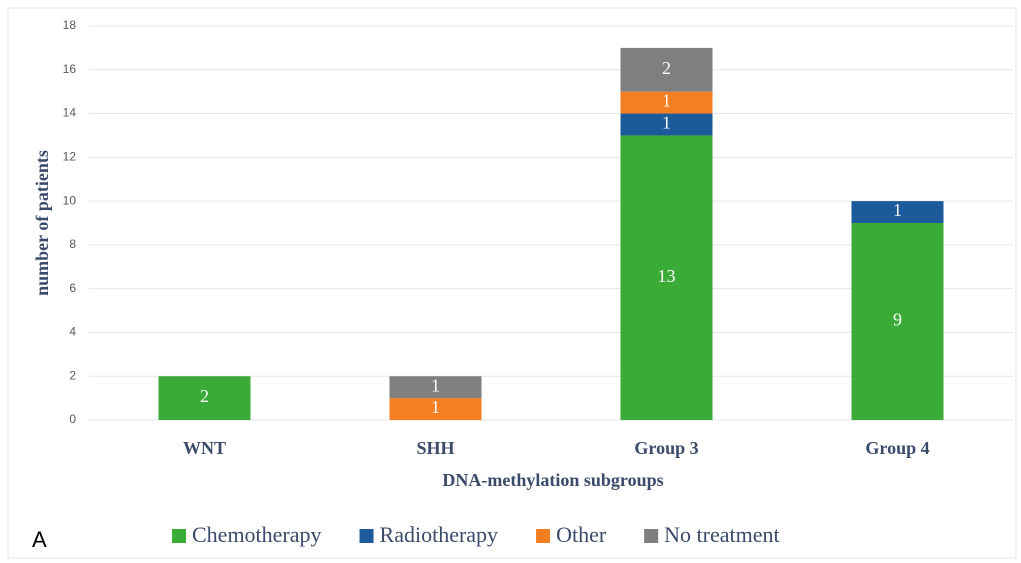 The height and width of the screenshot is (563, 1021). Describe the element at coordinates (721, 534) in the screenshot. I see `legend-label: No treatment` at that location.